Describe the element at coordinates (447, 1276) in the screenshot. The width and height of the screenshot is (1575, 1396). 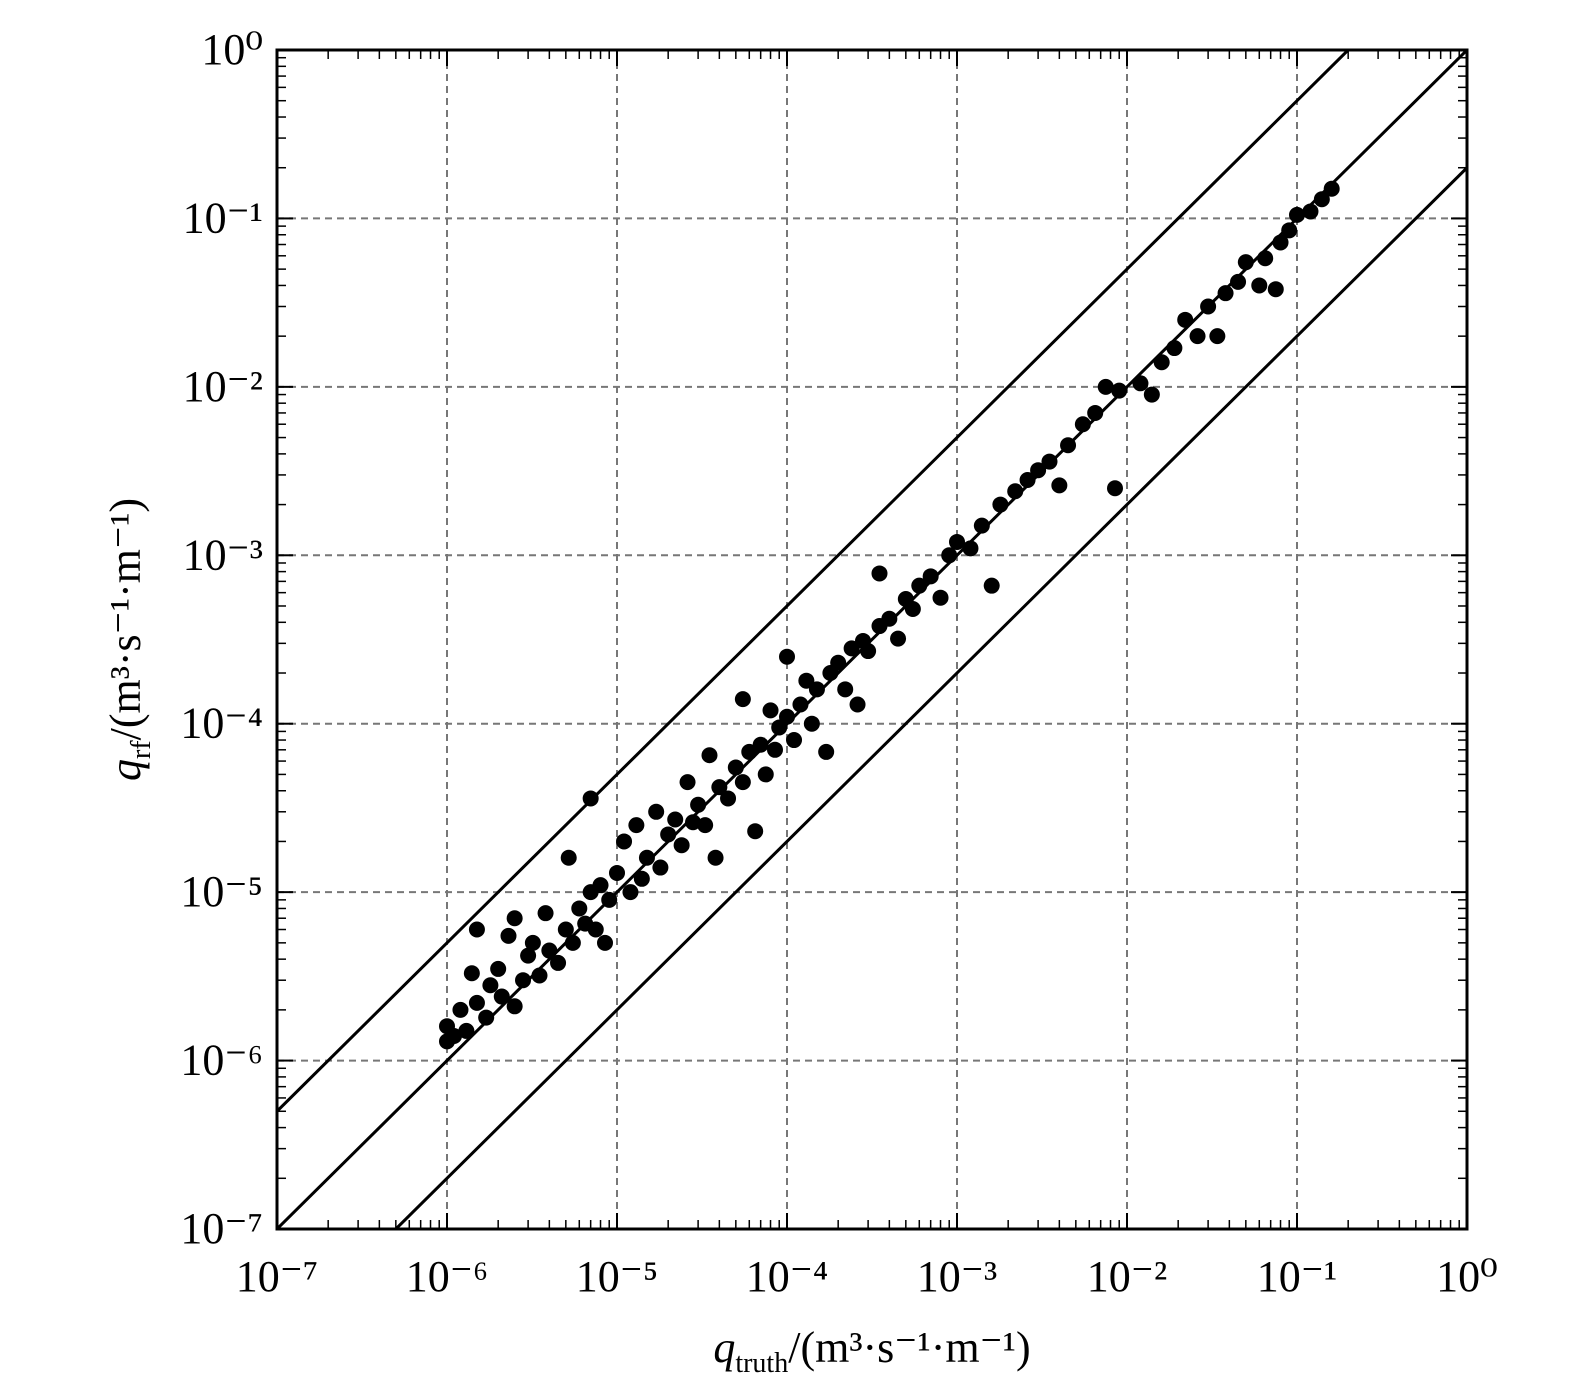
I see `x-tick-label: 10⁻⁶` at that location.